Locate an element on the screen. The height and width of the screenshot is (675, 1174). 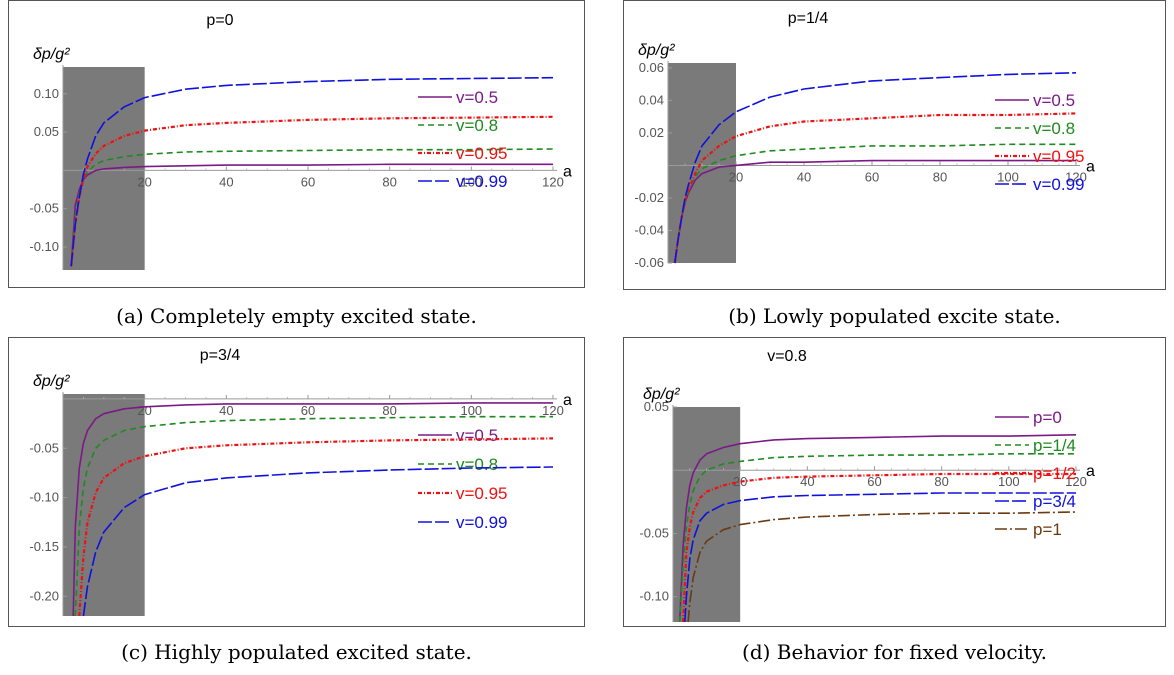
chart-d-legend-label: p=3/4 is located at coordinates (1054, 501).